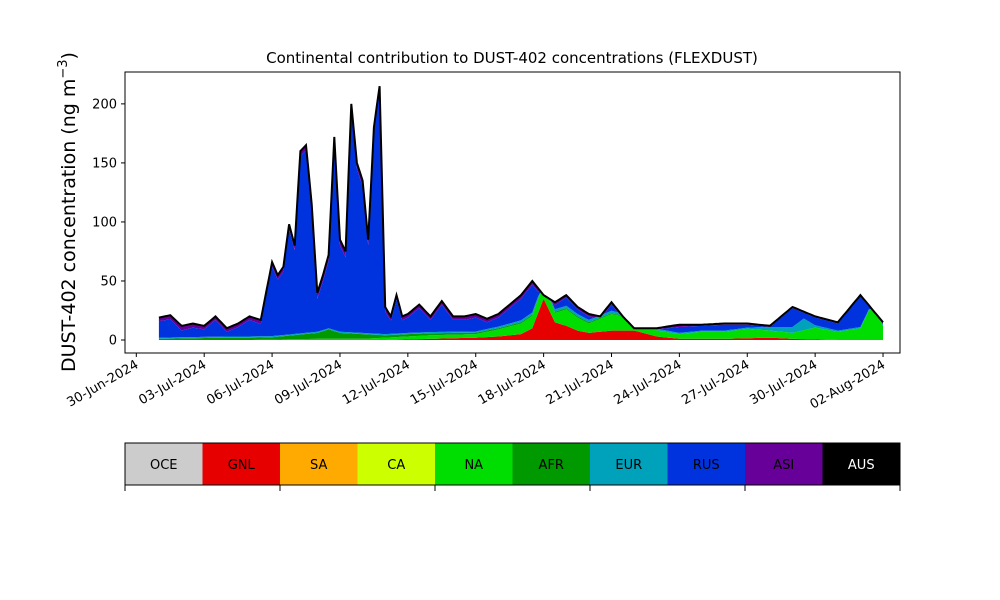 This screenshot has height=600, width=1000. I want to click on legend-label-ca: CA, so click(396, 465).